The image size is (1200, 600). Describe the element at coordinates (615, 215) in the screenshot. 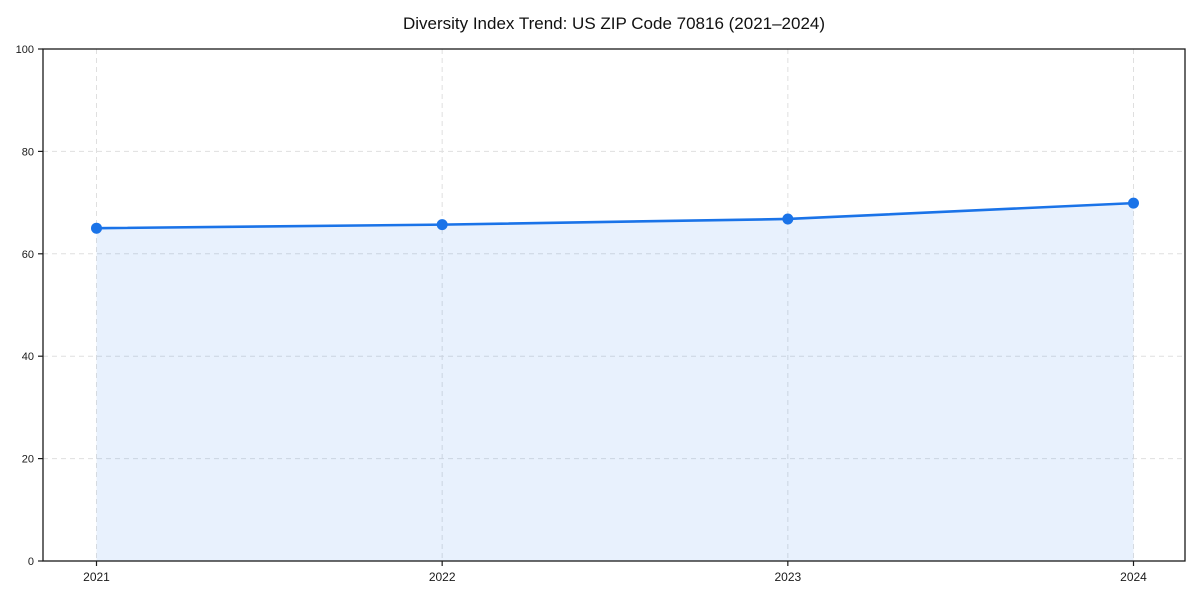

I see `trend-line` at that location.